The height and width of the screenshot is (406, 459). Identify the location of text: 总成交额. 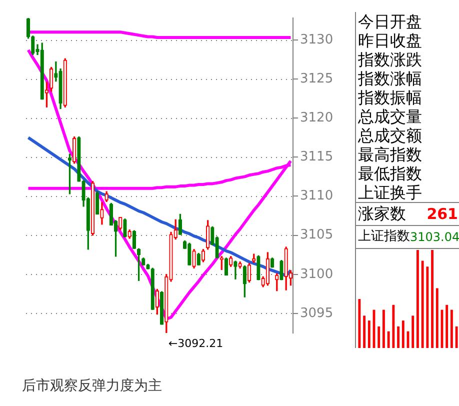
(390, 135).